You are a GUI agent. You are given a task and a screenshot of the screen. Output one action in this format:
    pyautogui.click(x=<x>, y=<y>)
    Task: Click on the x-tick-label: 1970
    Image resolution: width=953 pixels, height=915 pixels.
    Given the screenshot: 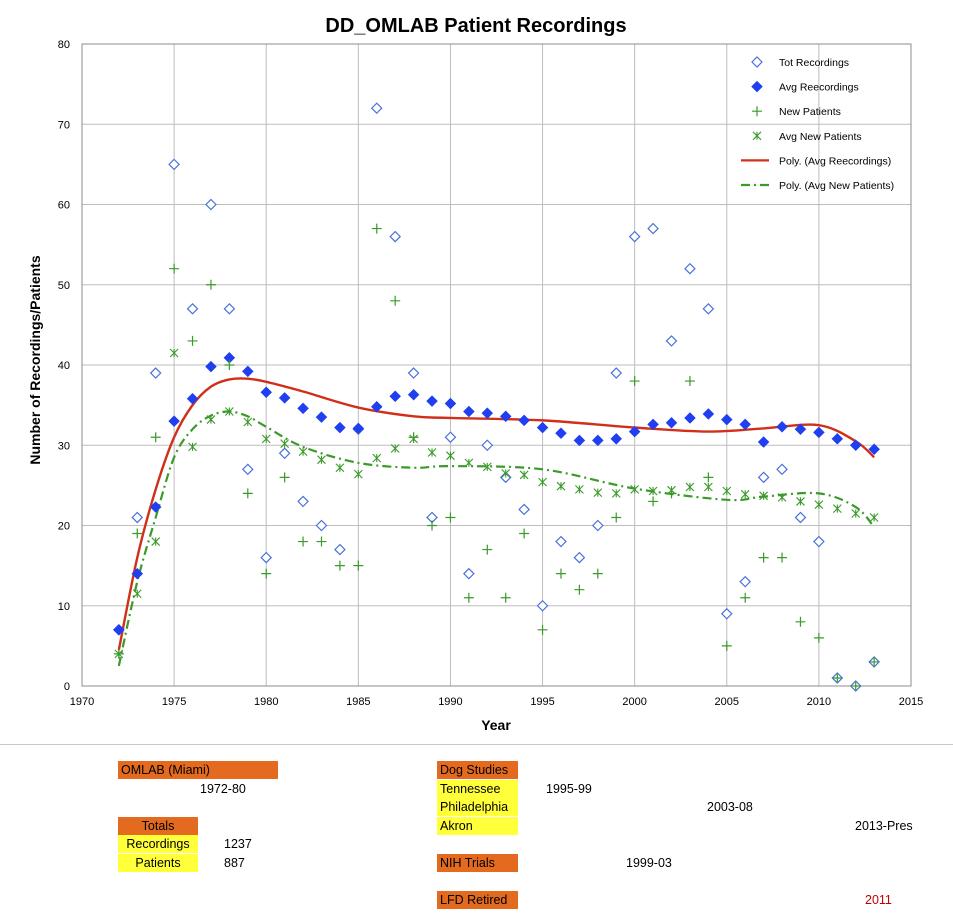 What is the action you would take?
    pyautogui.click(x=82, y=702)
    